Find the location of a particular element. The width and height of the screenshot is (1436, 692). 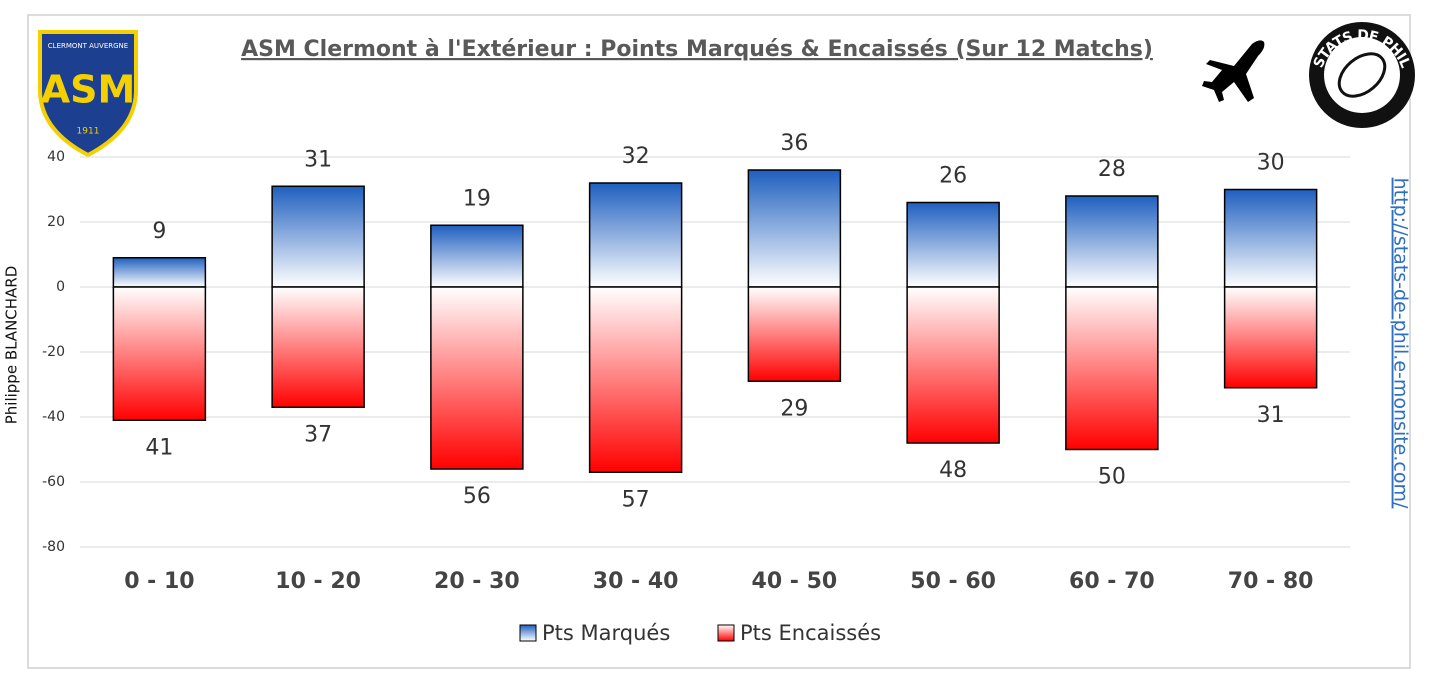

x-tick-label: 20 - 30 is located at coordinates (477, 581).